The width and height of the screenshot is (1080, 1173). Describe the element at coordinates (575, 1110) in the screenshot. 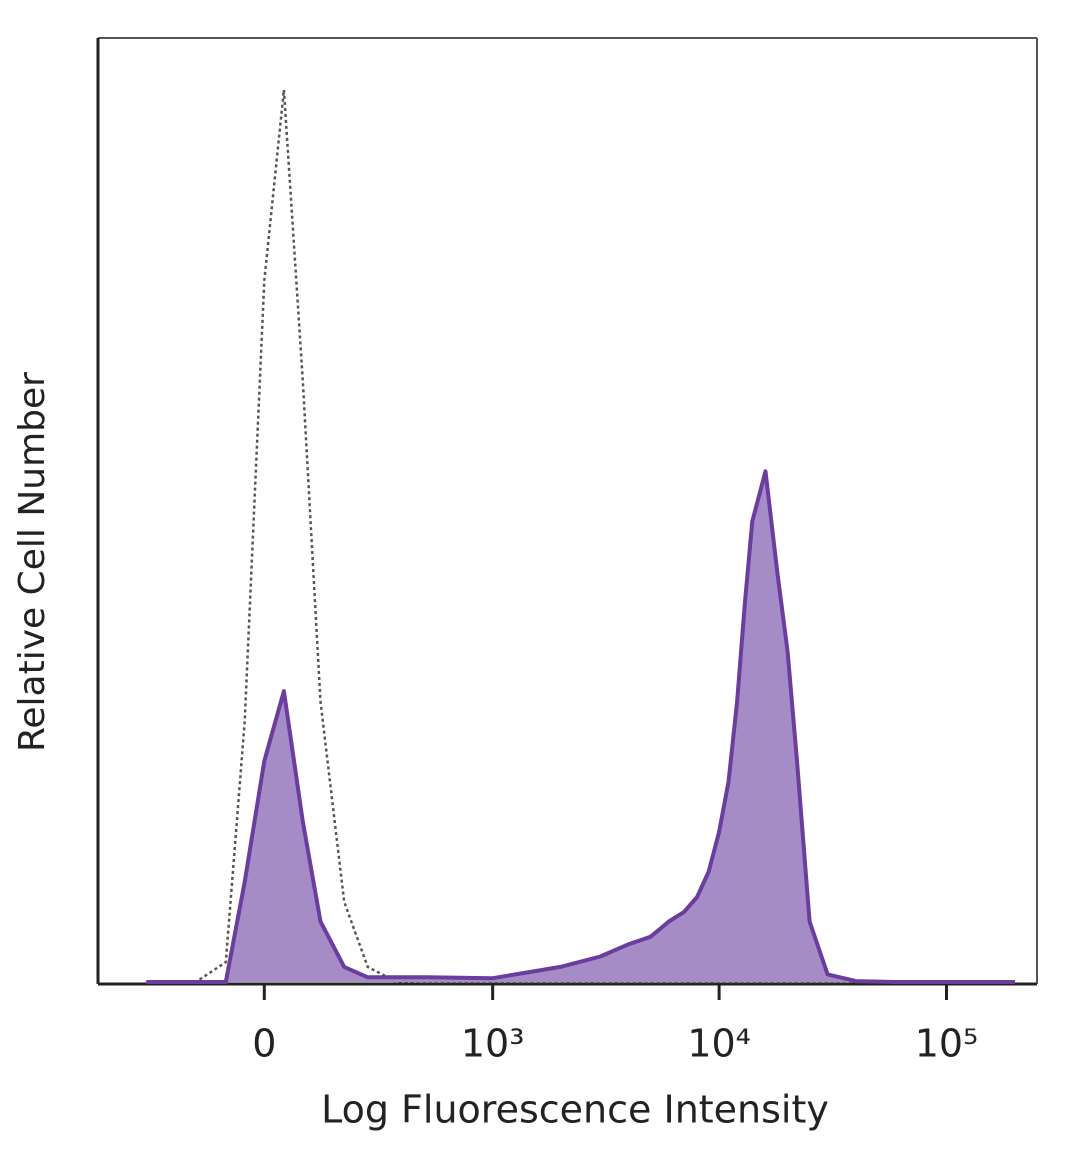

I see `x-axis-label: Log Fluorescence Intensity` at that location.